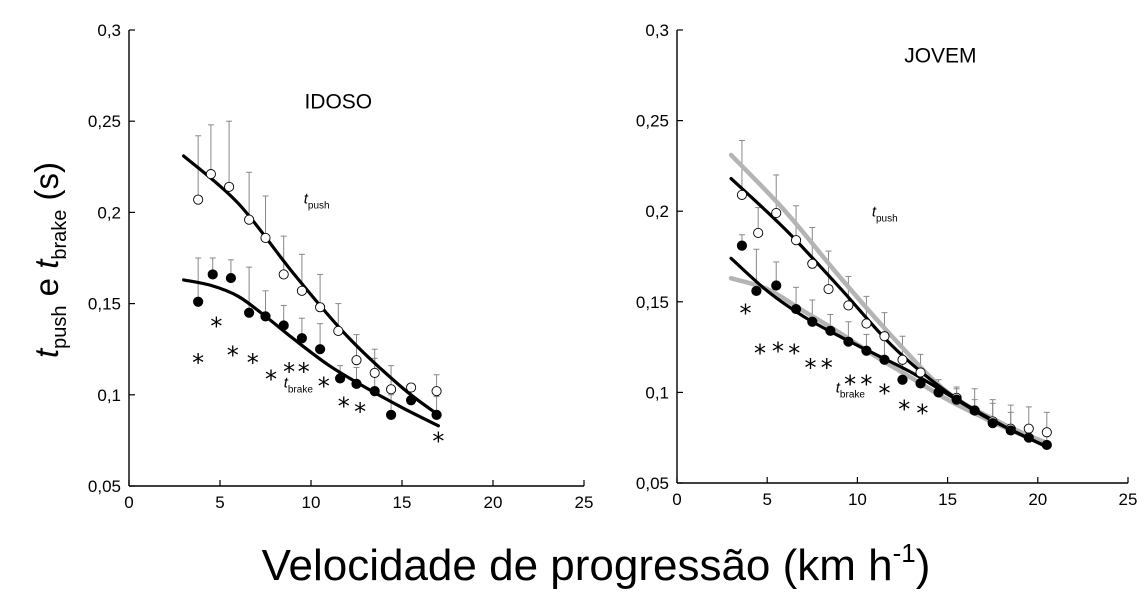  I want to click on y-label-t1: t, so click(46, 352).